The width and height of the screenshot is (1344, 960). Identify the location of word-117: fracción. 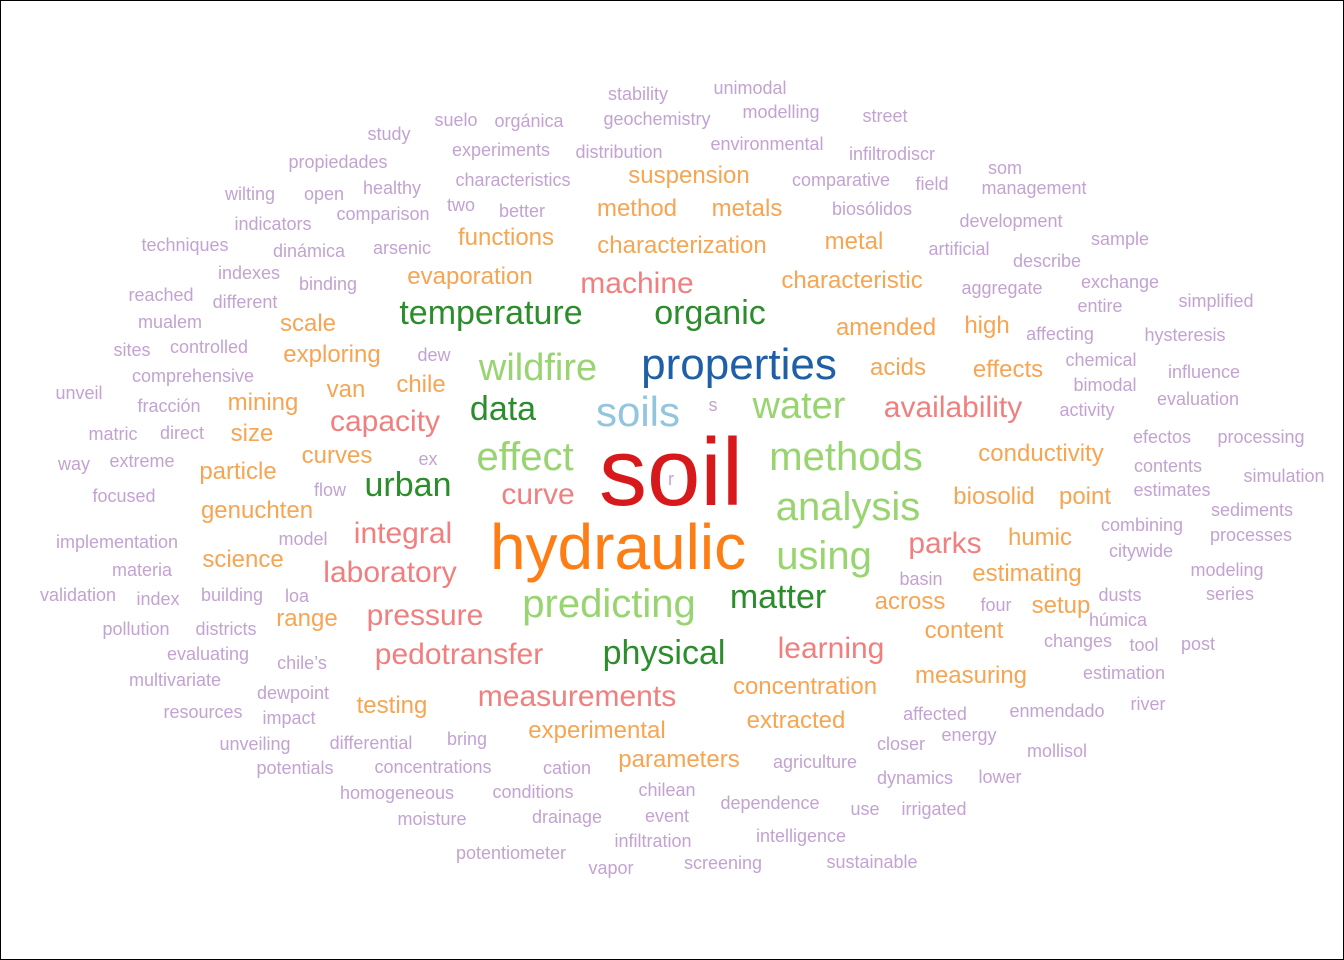
(169, 406).